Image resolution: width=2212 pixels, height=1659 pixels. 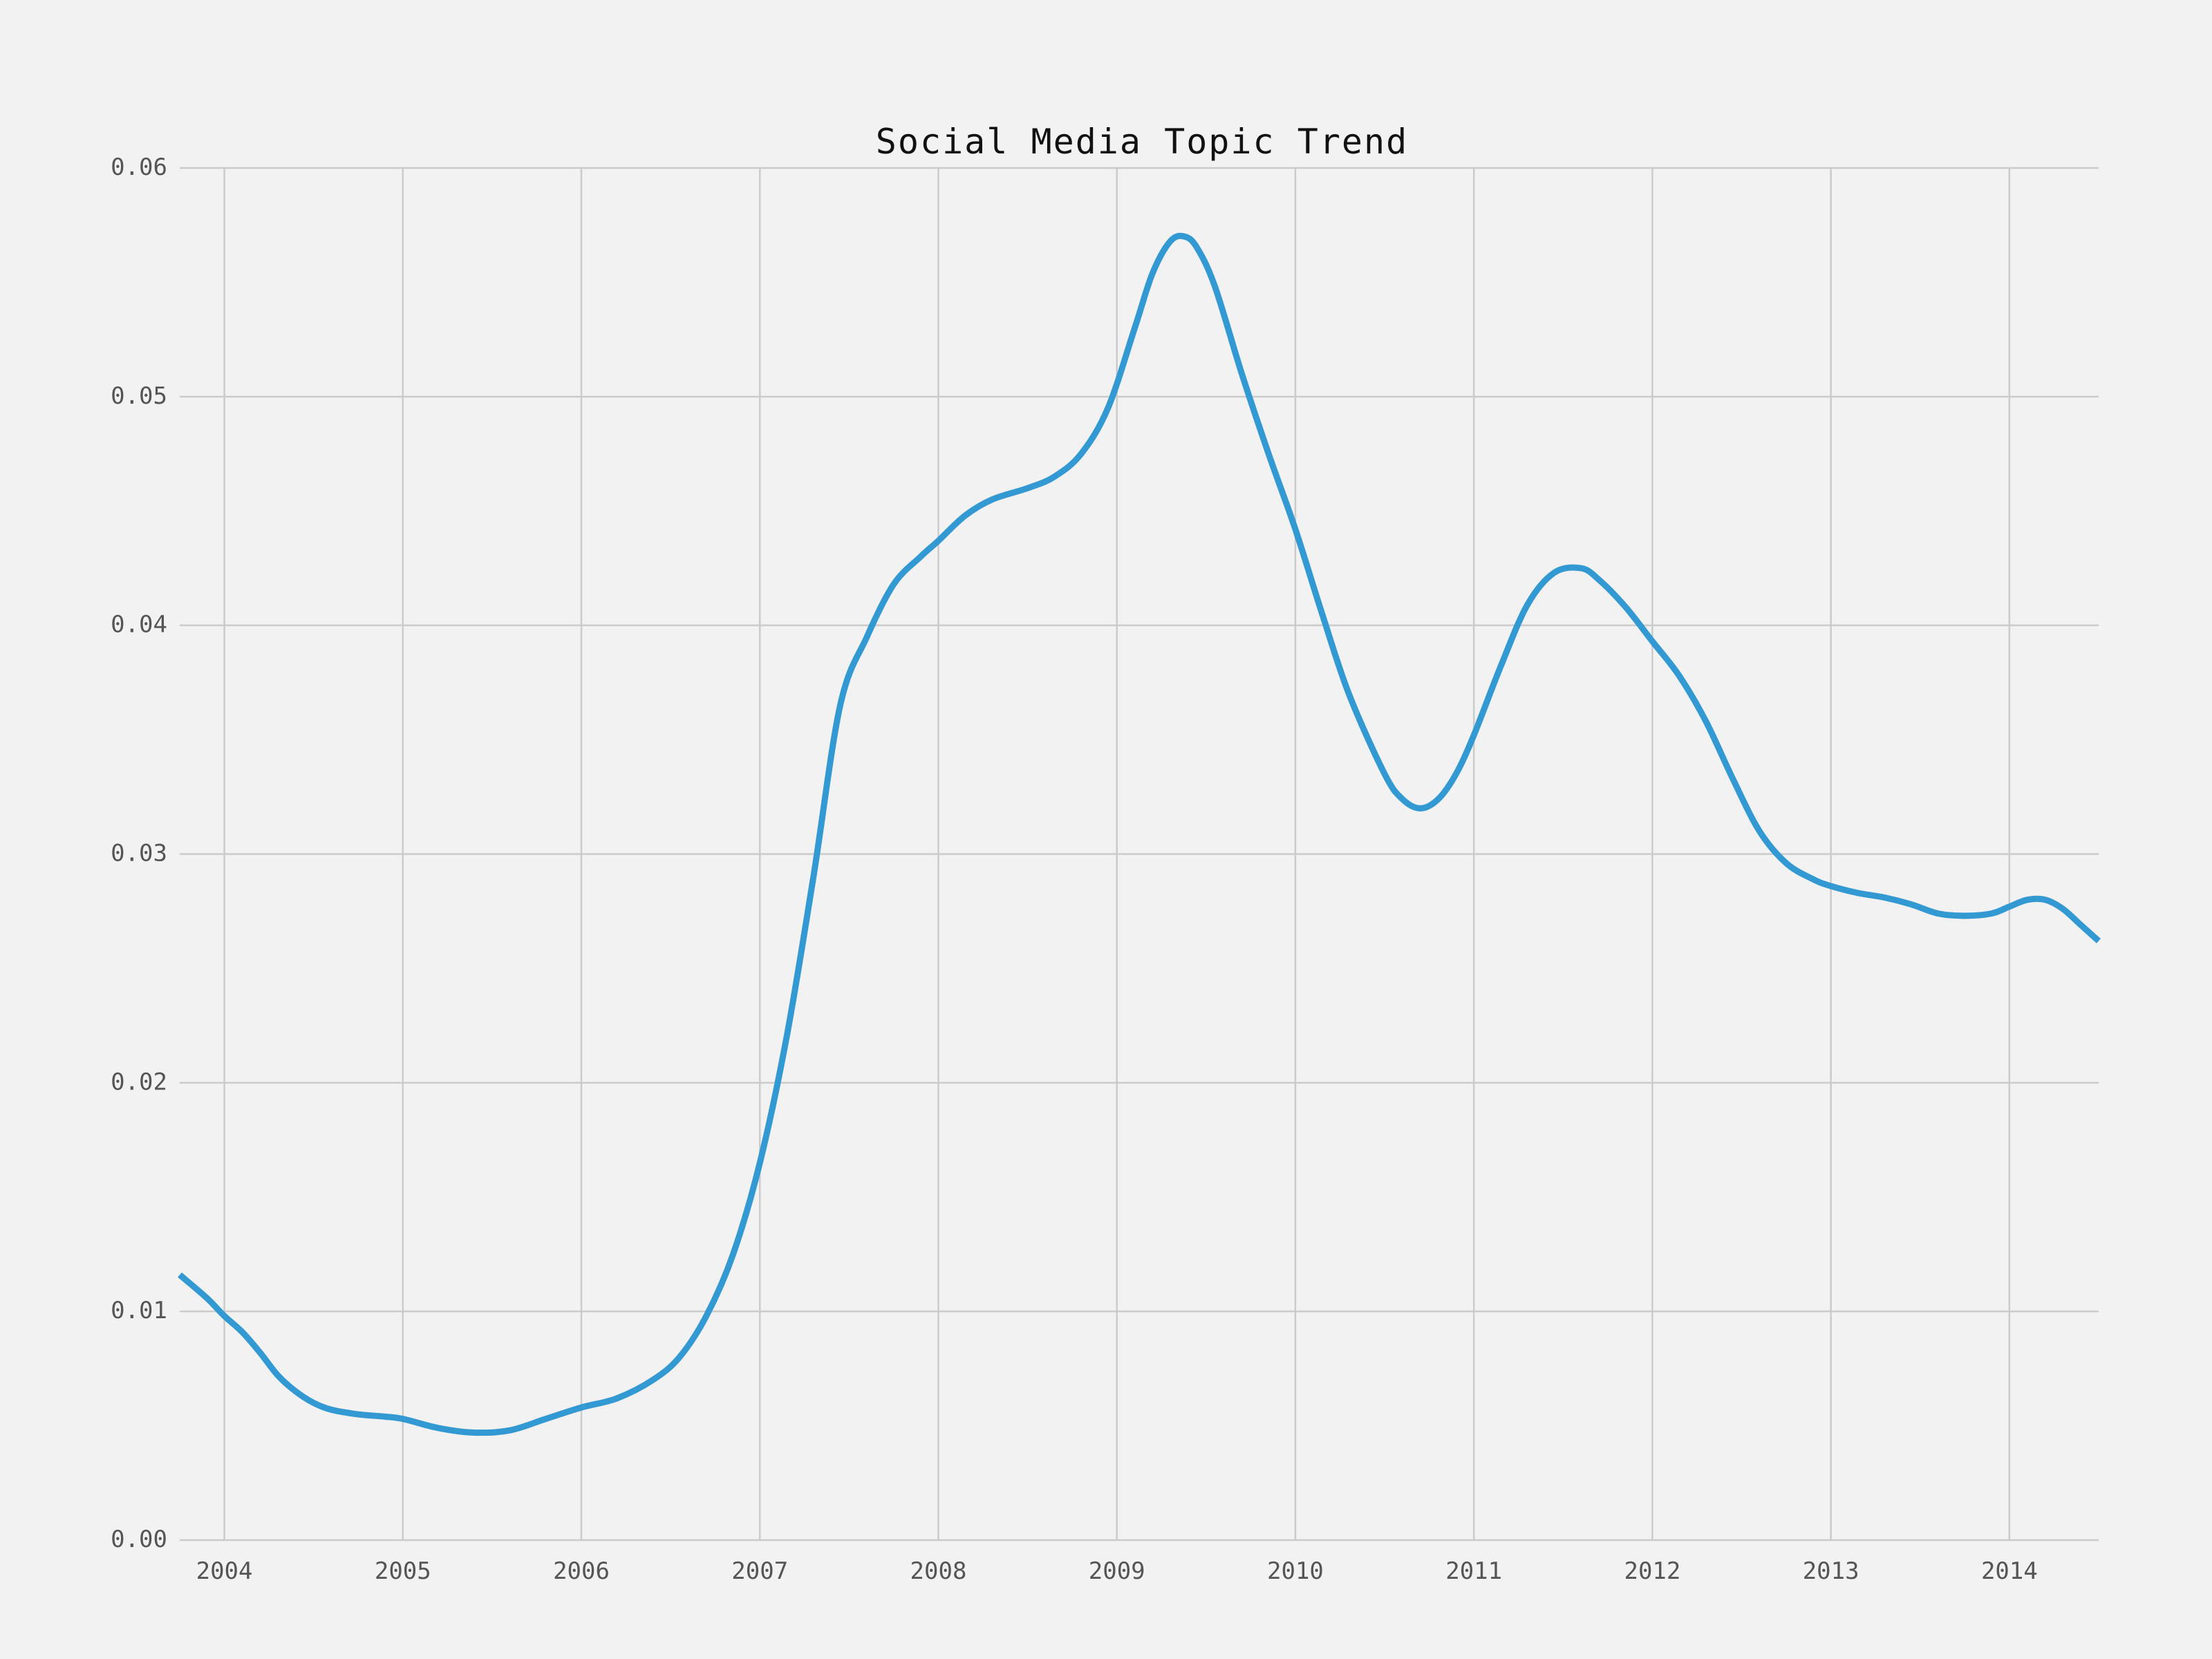 I want to click on y-tick-label: 0.04, so click(x=139, y=625).